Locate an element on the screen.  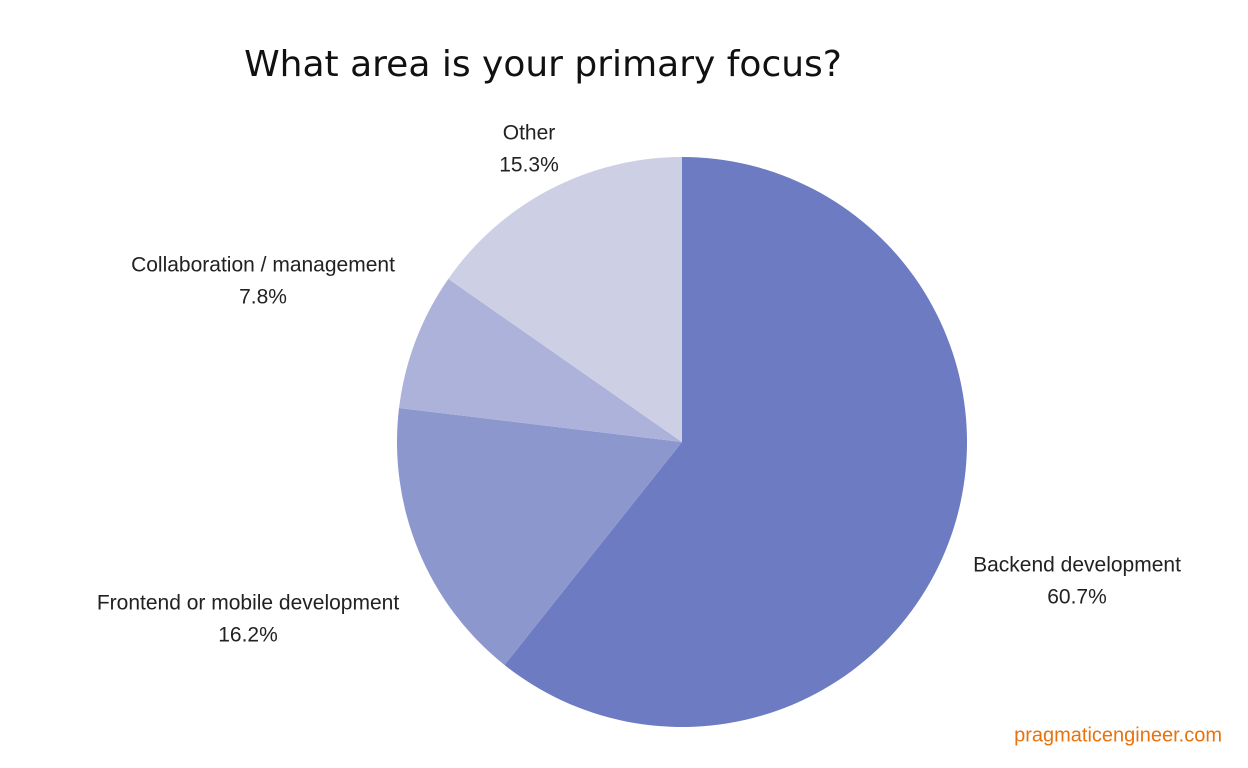
slice-value-label: 15.3% is located at coordinates (529, 165).